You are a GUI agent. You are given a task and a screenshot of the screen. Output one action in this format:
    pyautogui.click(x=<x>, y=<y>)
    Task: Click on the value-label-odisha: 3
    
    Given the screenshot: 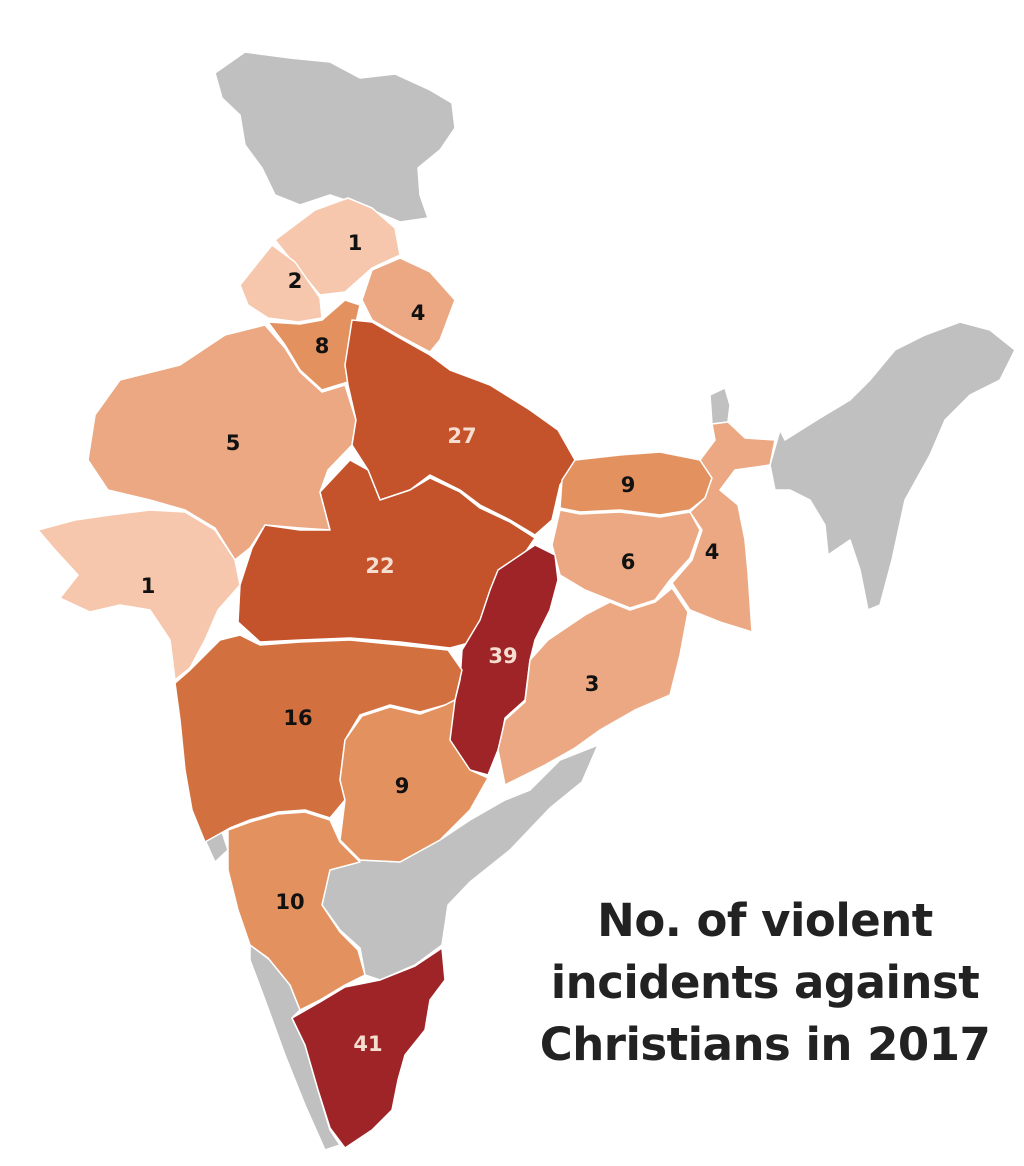 What is the action you would take?
    pyautogui.click(x=592, y=684)
    